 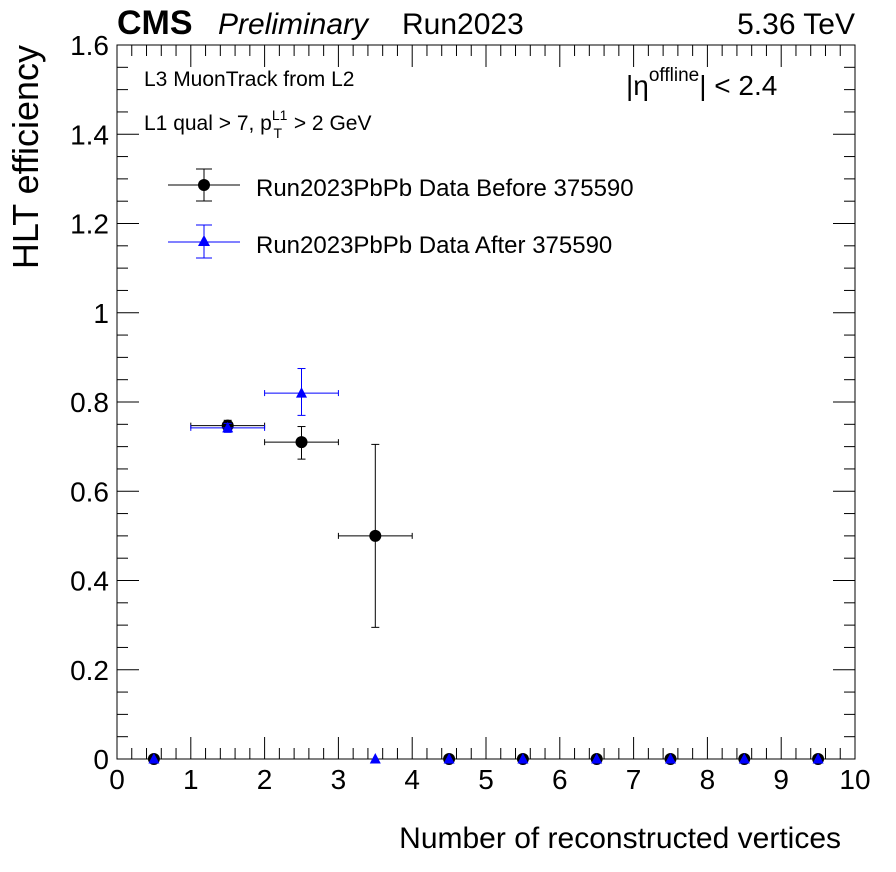 I want to click on energy-label: 5.36 TeV, so click(x=796, y=24).